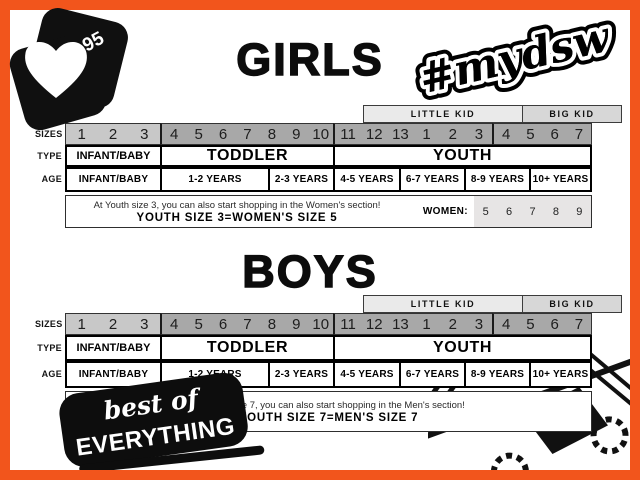 The height and width of the screenshot is (480, 640). I want to click on heart-like-tag-icon: 95, so click(68, 69).